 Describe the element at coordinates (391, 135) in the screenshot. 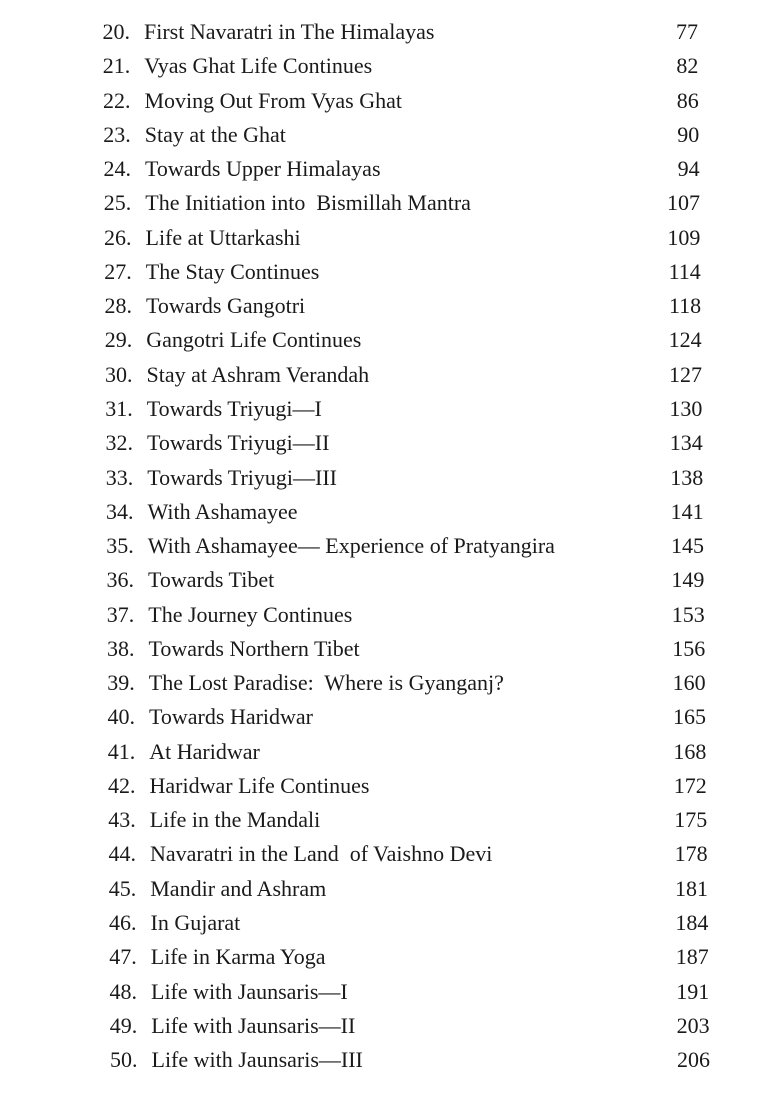

I see `toc-entry: 23. Stay at the Ghat 90` at that location.